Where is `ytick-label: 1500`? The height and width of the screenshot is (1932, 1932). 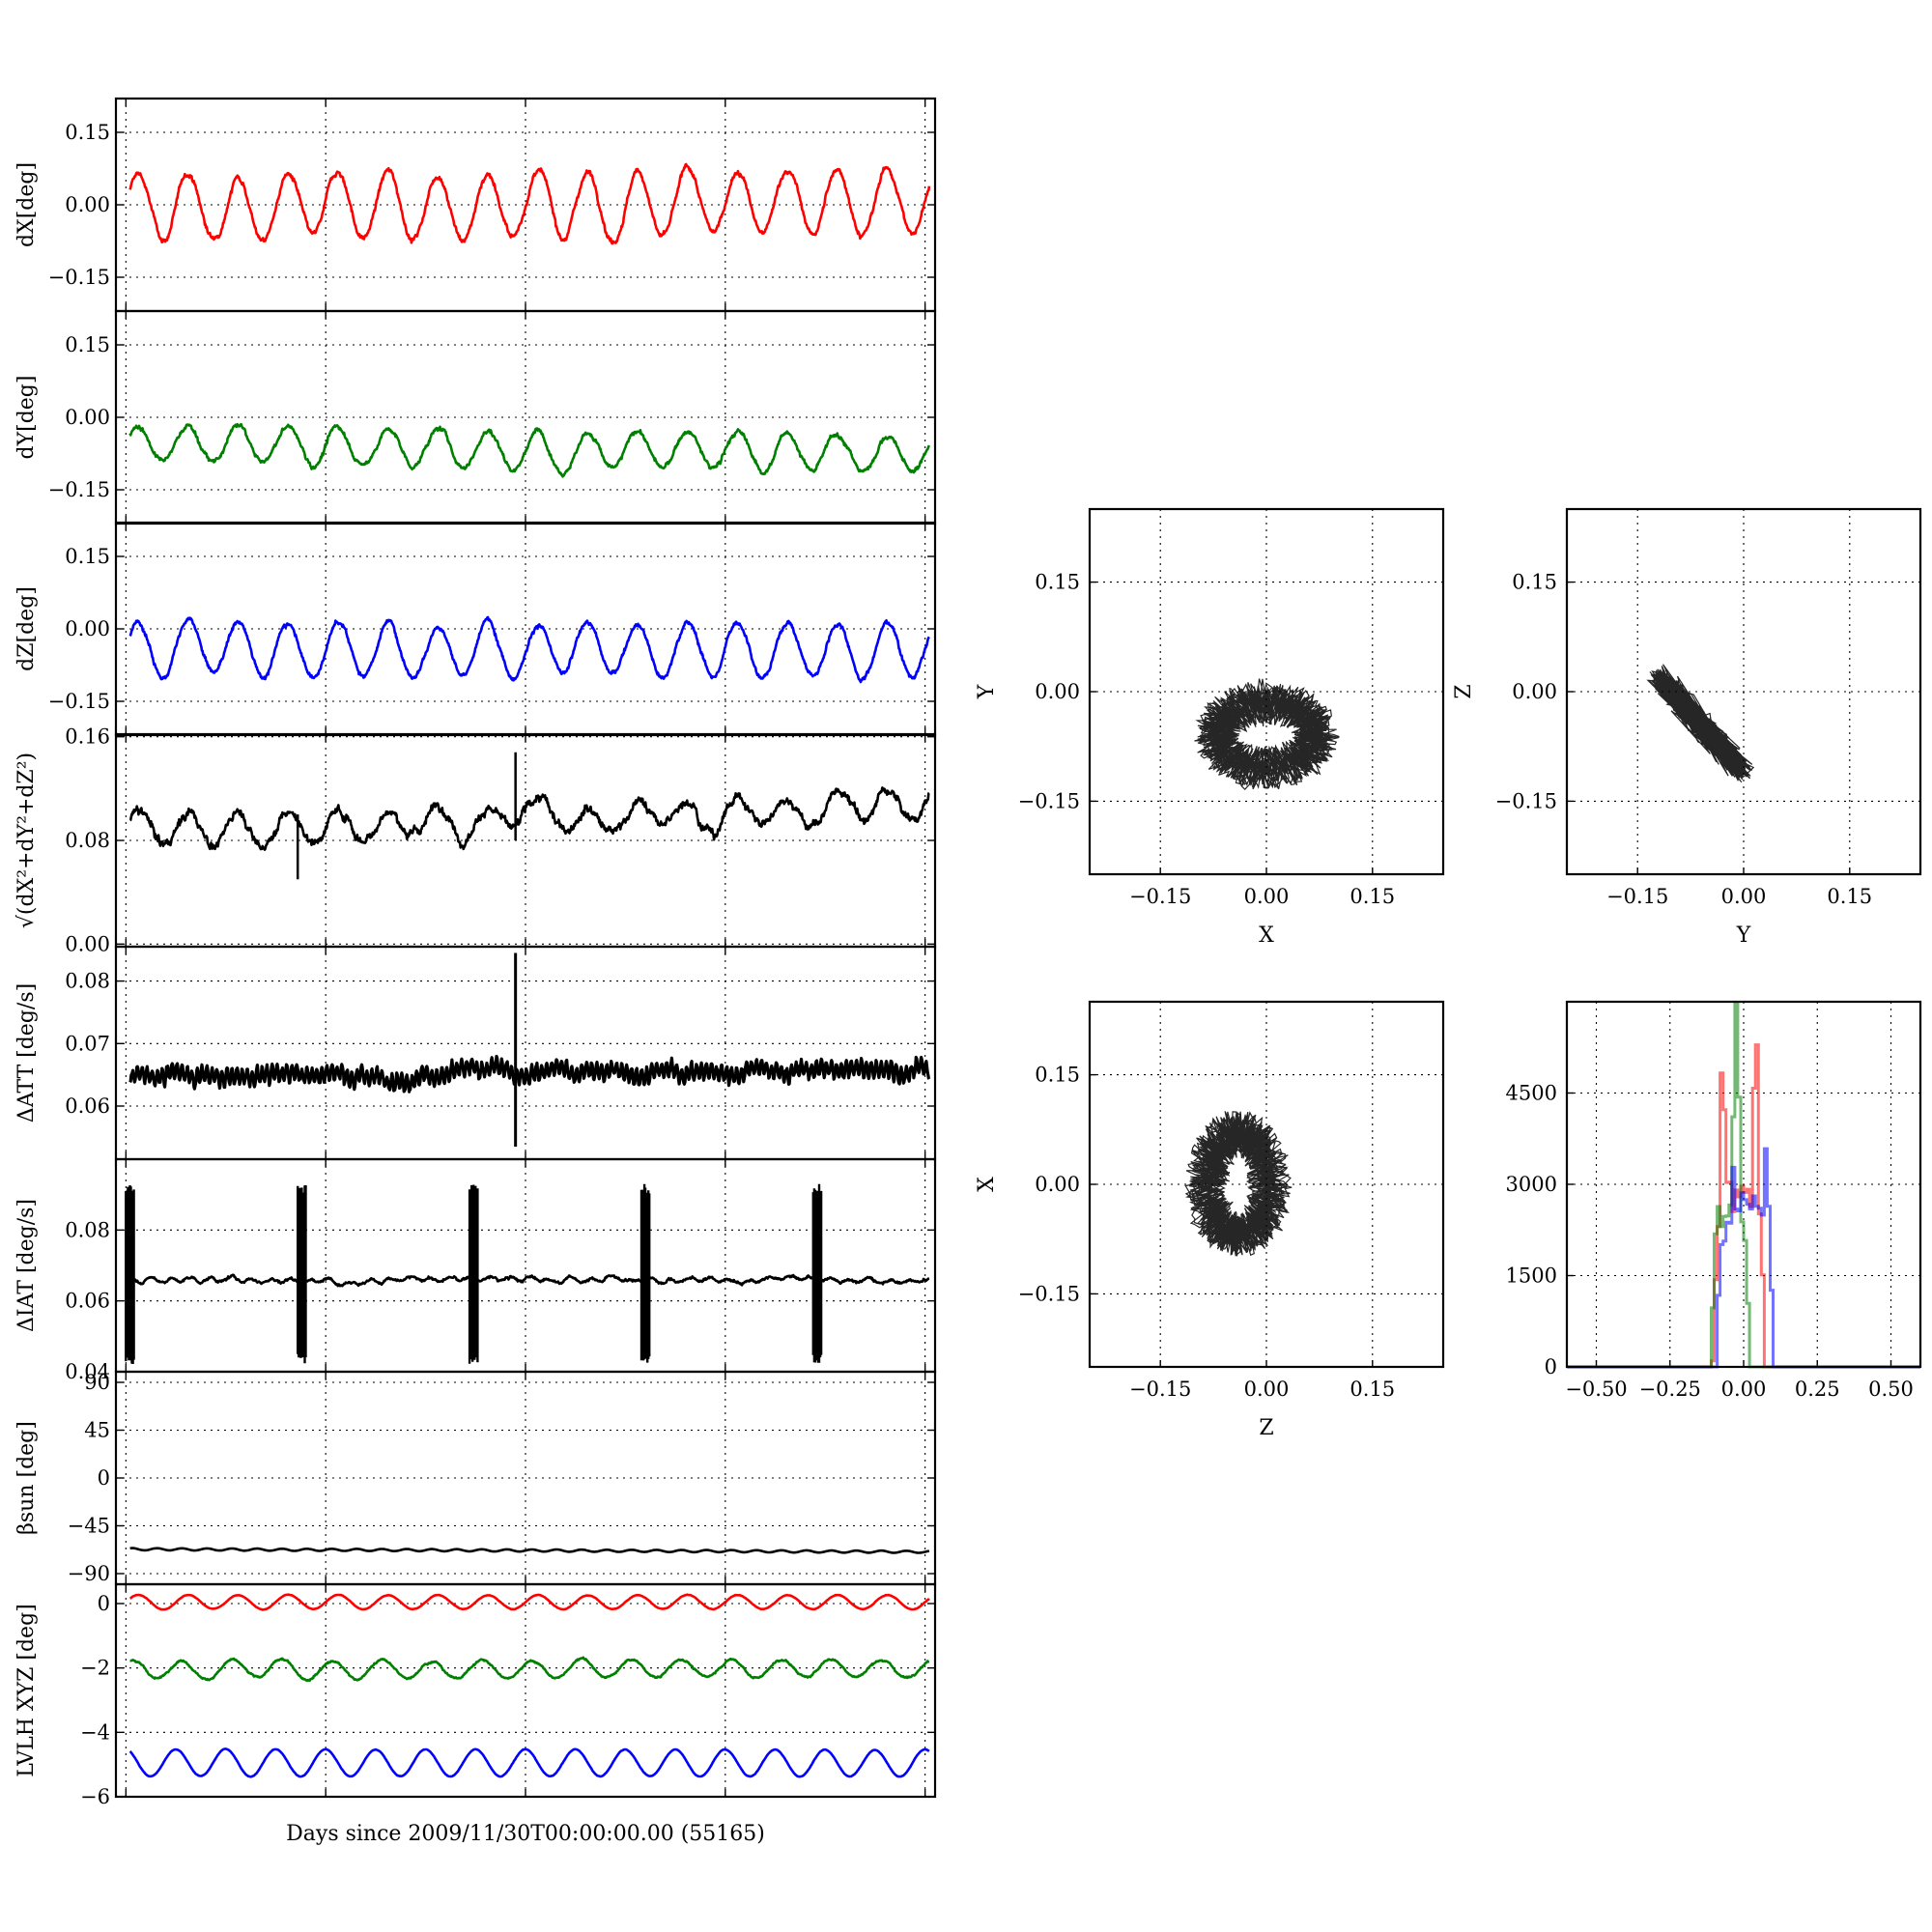
ytick-label: 1500 is located at coordinates (1531, 1276).